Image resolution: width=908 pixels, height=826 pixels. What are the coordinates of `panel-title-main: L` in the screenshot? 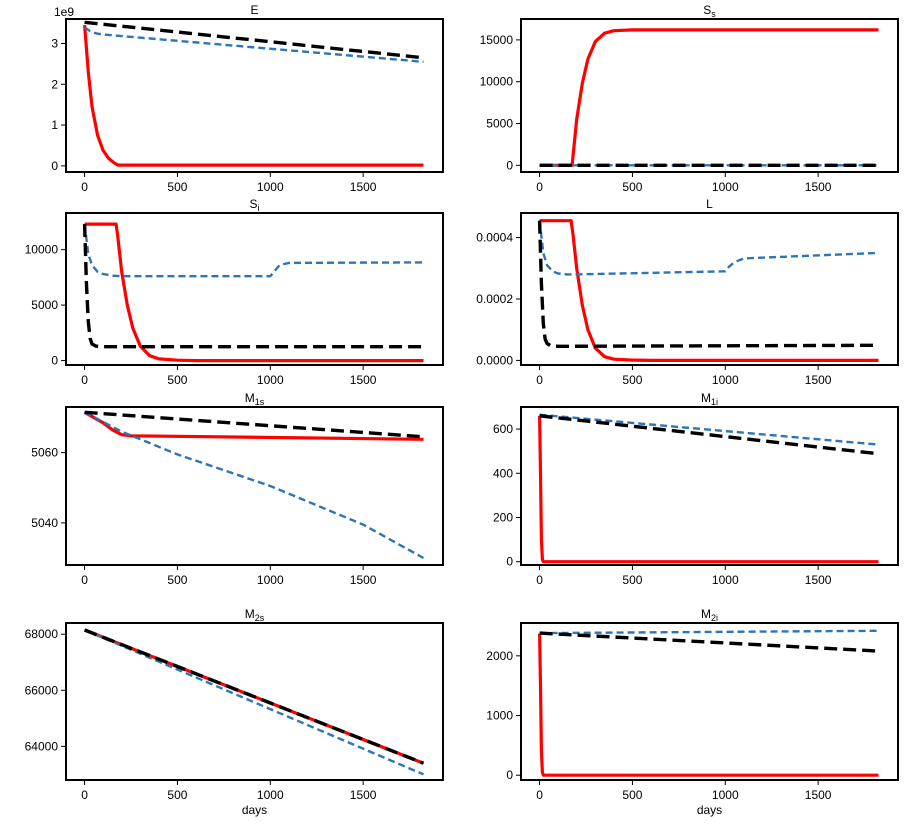 It's located at (709, 204).